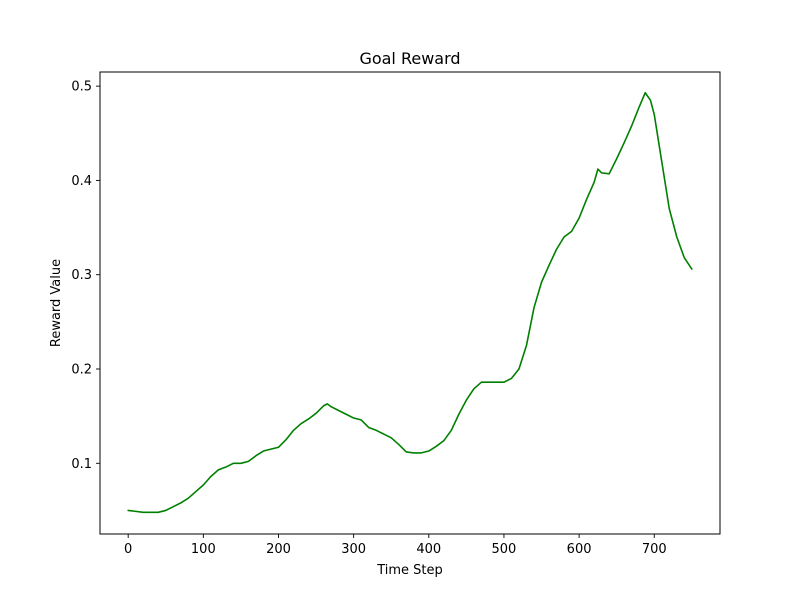 Image resolution: width=800 pixels, height=605 pixels. I want to click on x-tick-label: 500, so click(504, 549).